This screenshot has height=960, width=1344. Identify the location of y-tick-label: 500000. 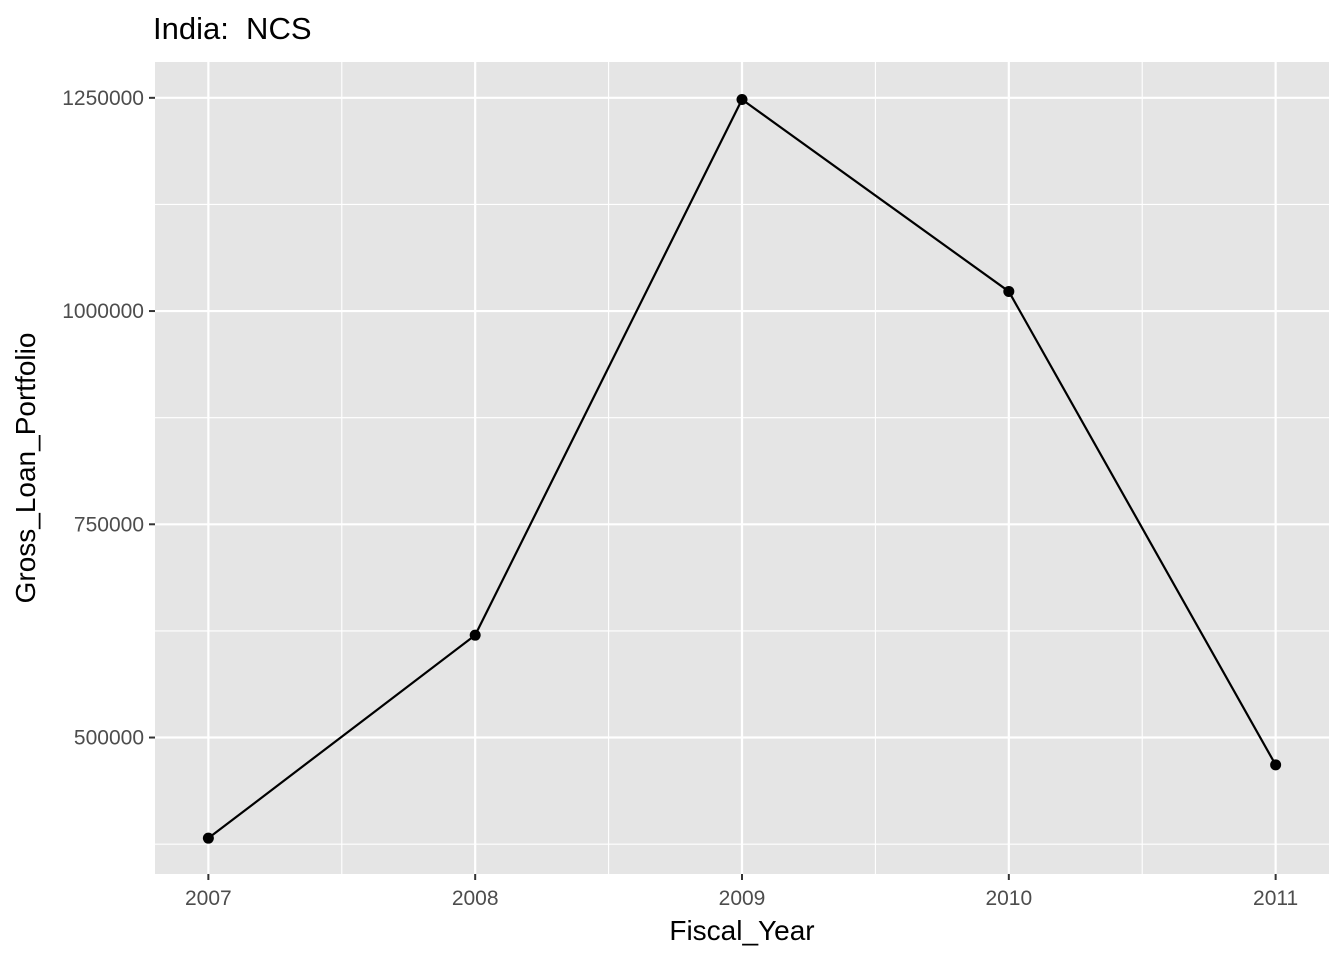
(109, 738).